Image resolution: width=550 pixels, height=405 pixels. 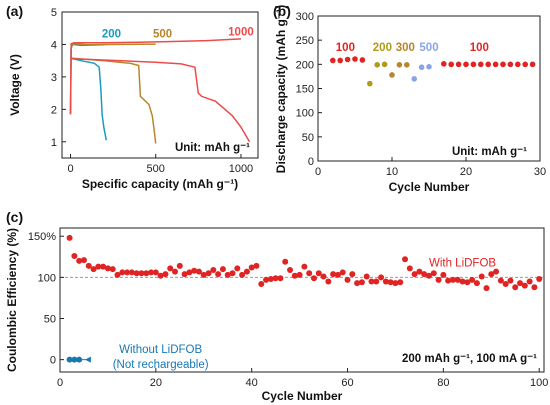 What do you see at coordinates (12, 300) in the screenshot?
I see `chart-c-ylabel: Coulombic Efficiency (%)` at bounding box center [12, 300].